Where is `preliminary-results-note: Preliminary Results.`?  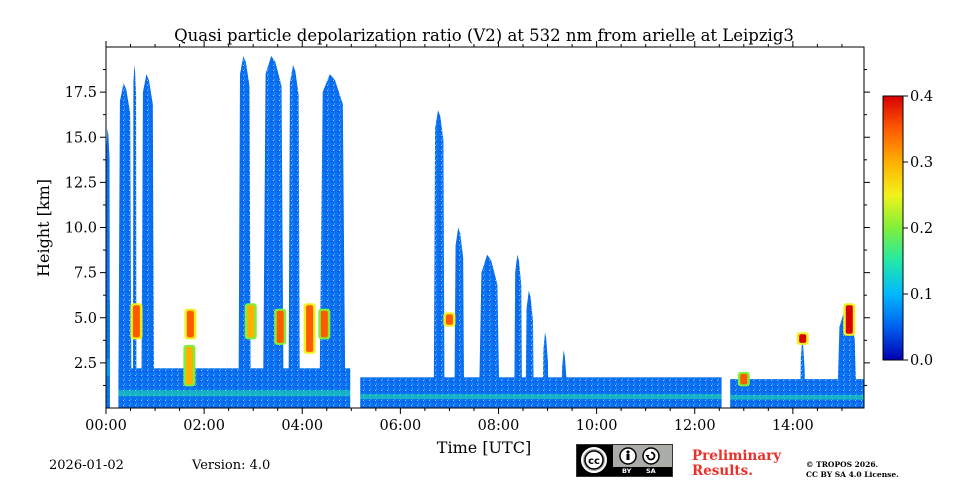 preliminary-results-note: Preliminary Results. is located at coordinates (736, 464).